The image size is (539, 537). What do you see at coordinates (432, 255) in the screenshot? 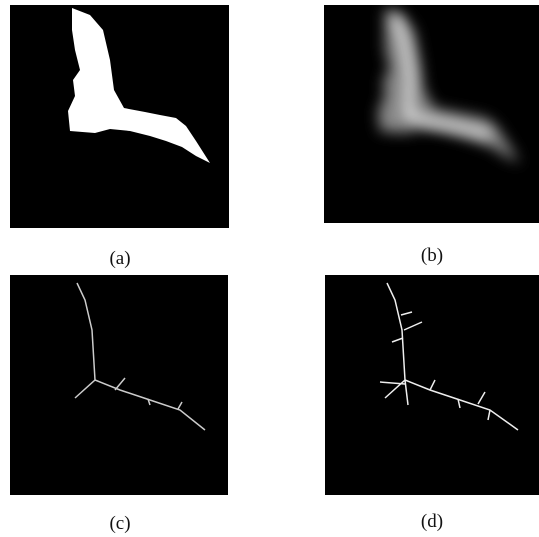
I see `caption: (b)` at bounding box center [432, 255].